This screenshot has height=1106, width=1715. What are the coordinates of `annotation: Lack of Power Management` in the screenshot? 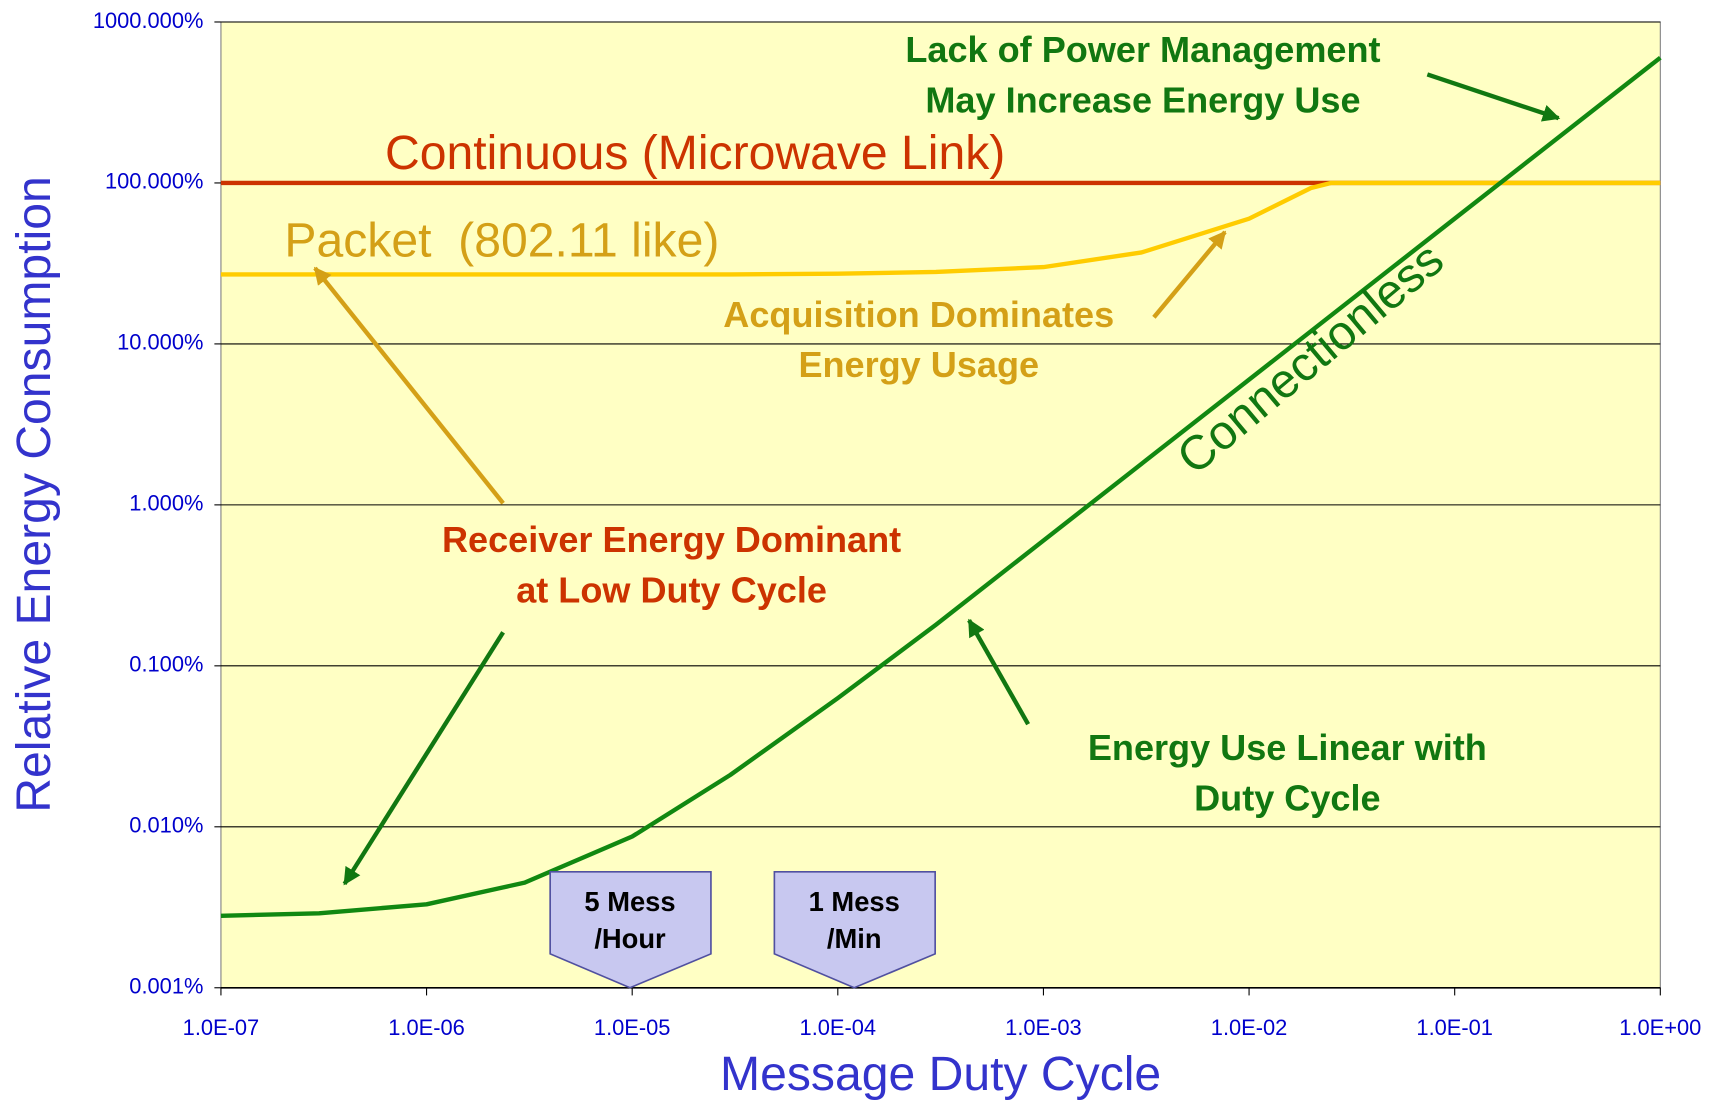 It's located at (1142, 49).